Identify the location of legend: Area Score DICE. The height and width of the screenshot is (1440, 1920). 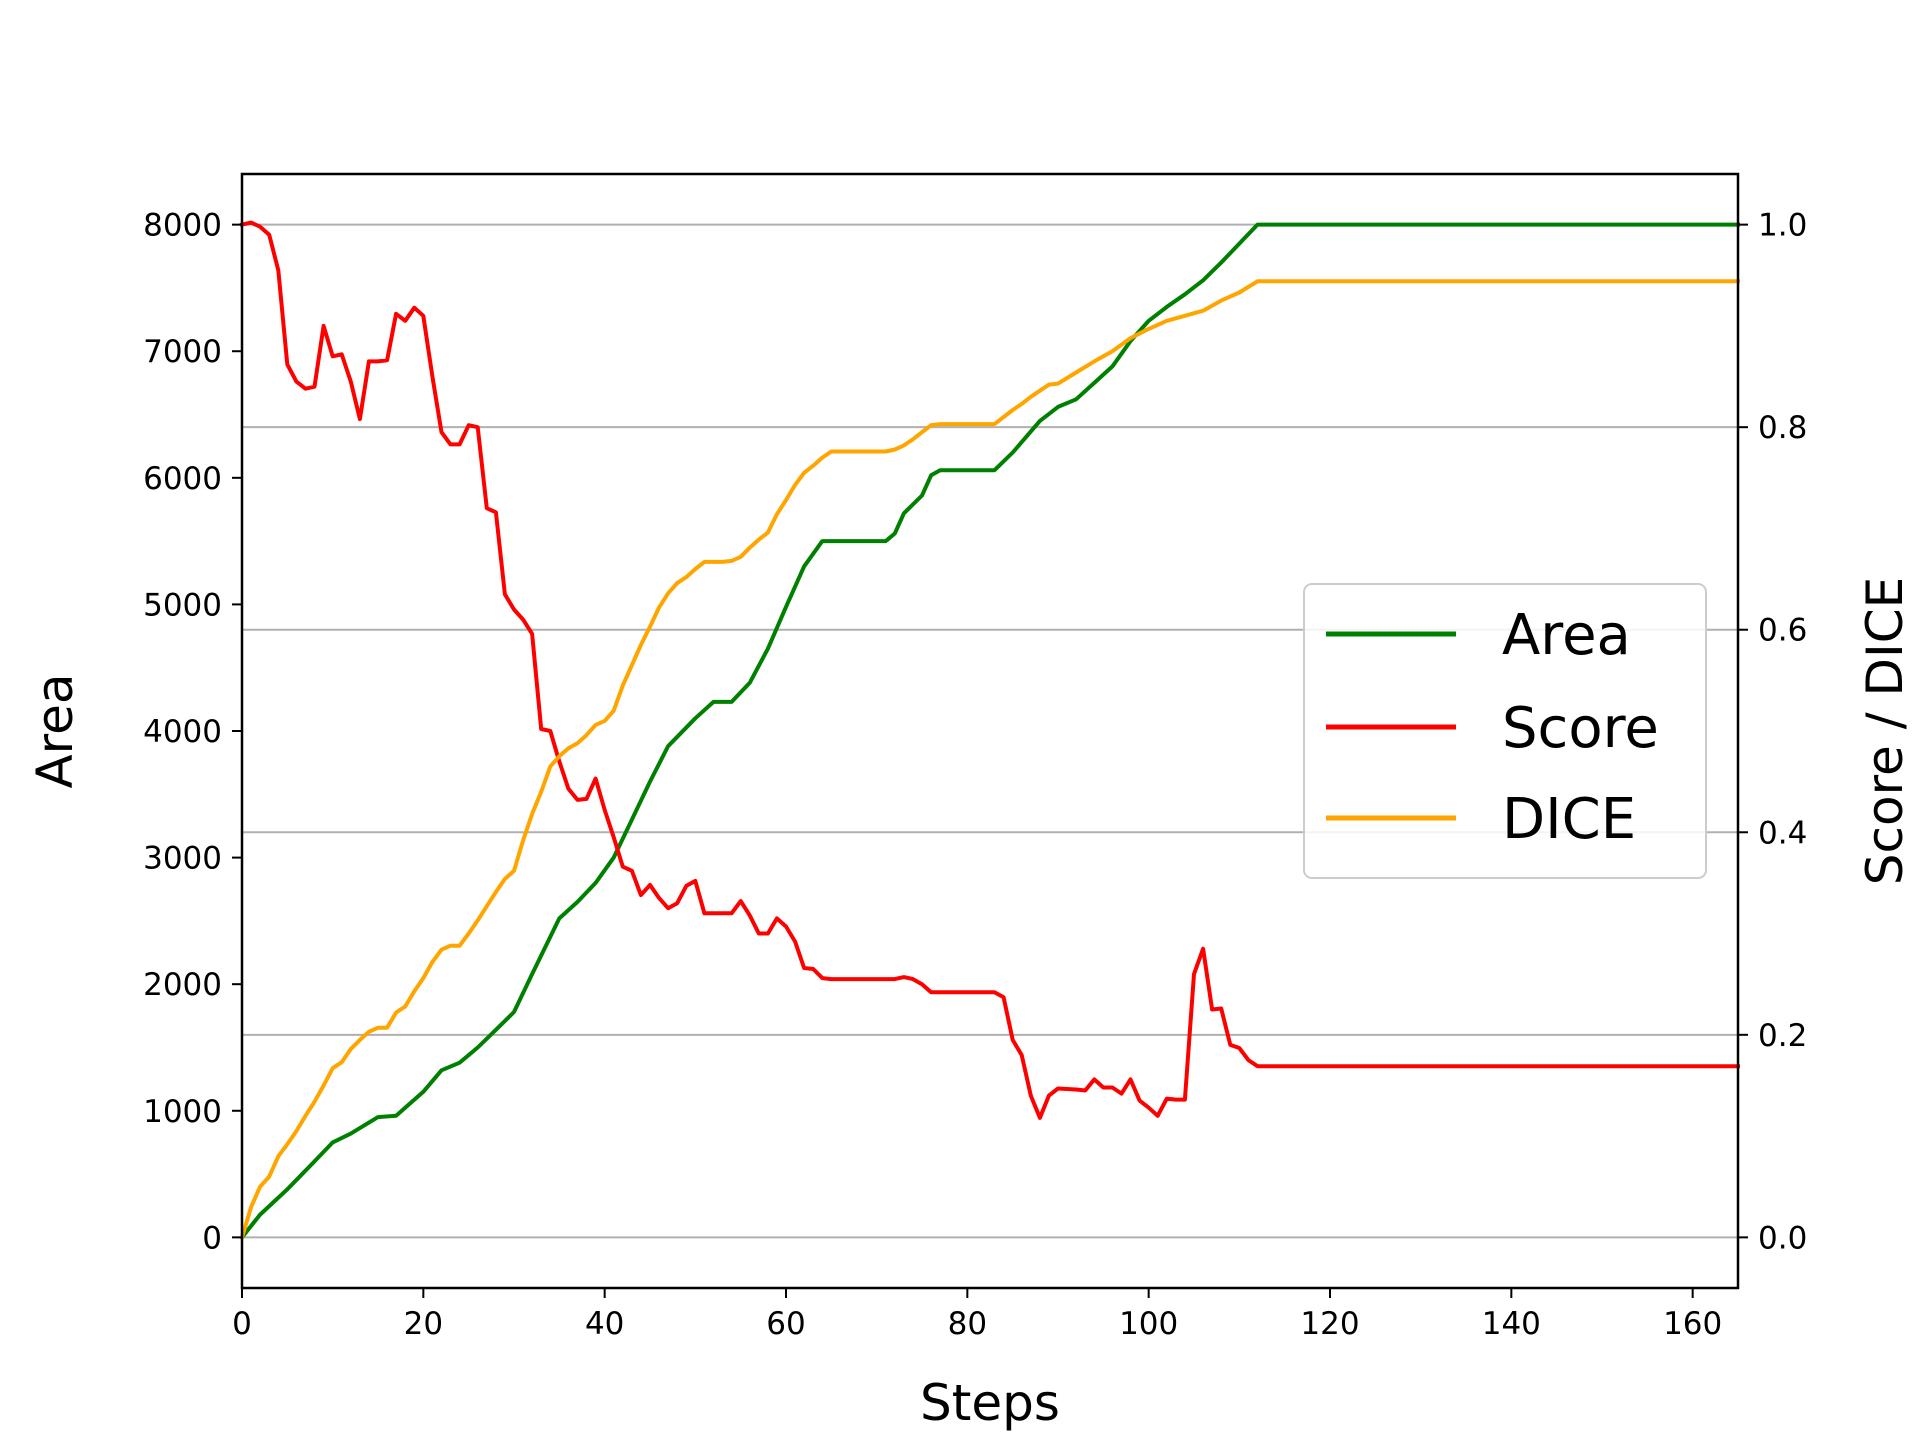
(1505, 731).